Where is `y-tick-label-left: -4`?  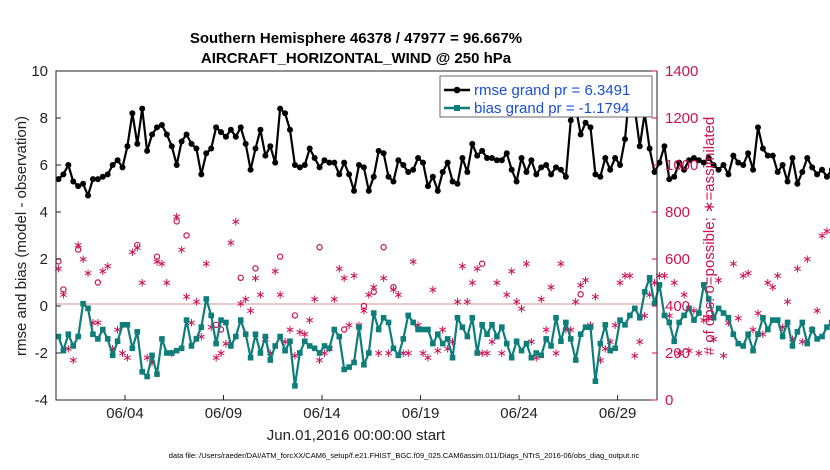
y-tick-label-left: -4 is located at coordinates (41, 400).